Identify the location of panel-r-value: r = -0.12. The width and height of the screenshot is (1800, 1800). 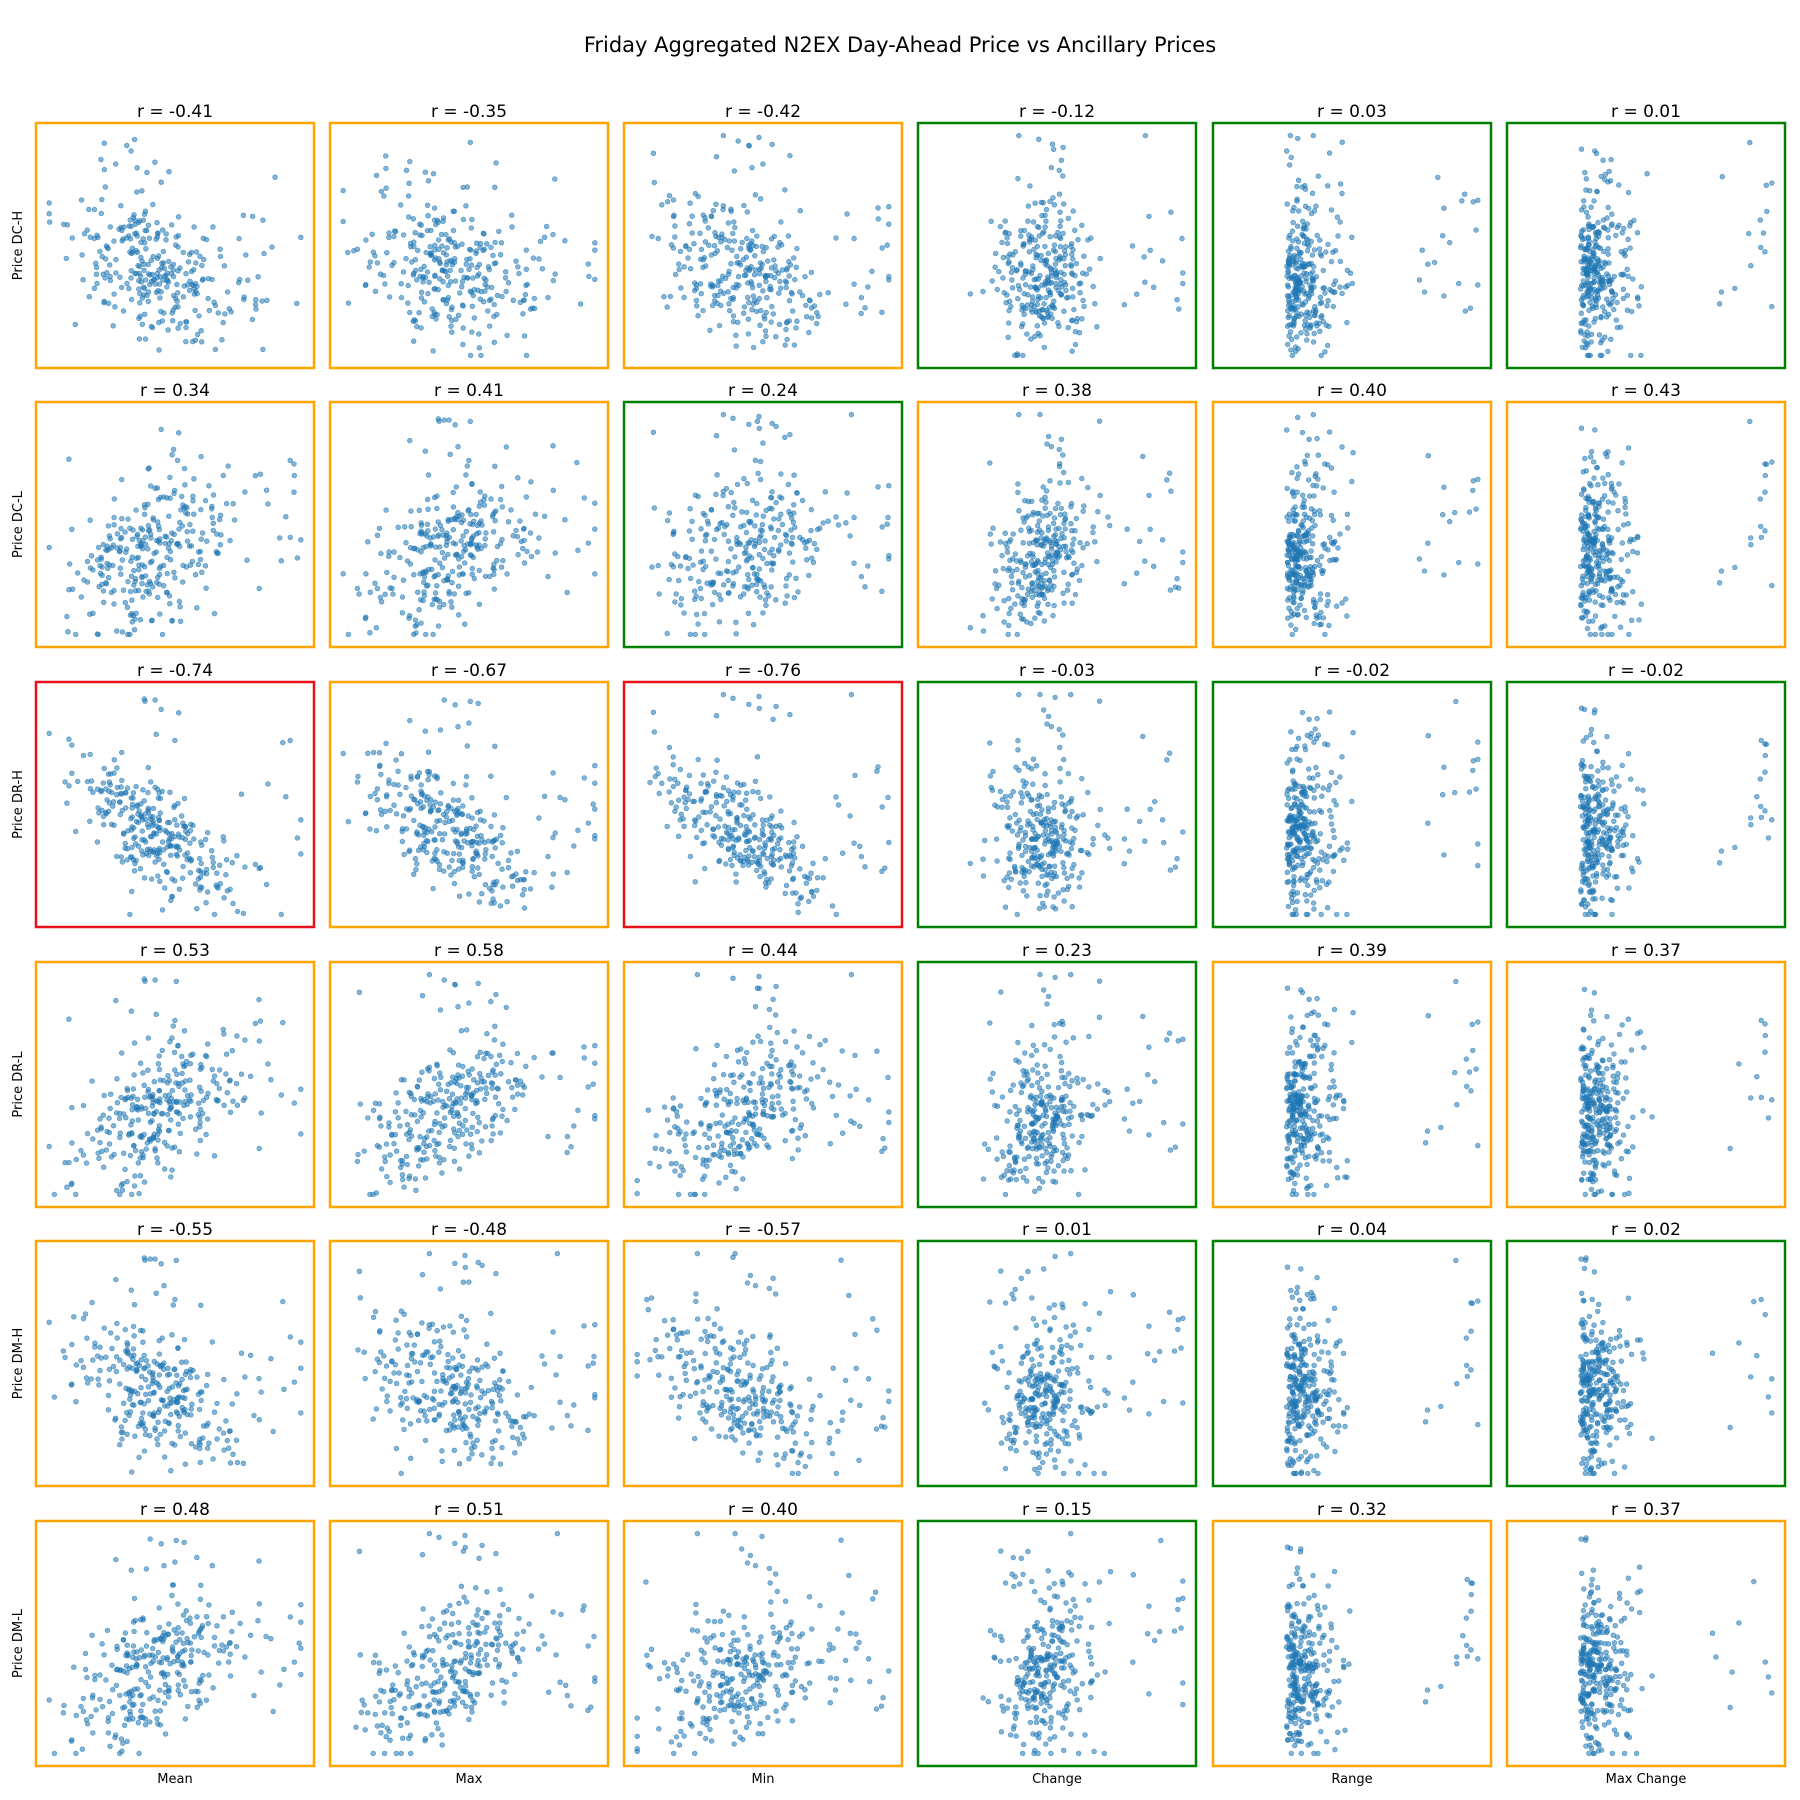
(1057, 112).